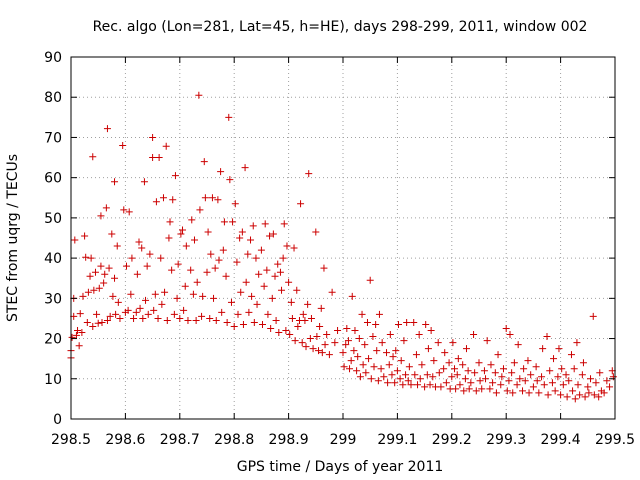  Describe the element at coordinates (289, 440) in the screenshot. I see `x-tick-label: 298.9` at that location.